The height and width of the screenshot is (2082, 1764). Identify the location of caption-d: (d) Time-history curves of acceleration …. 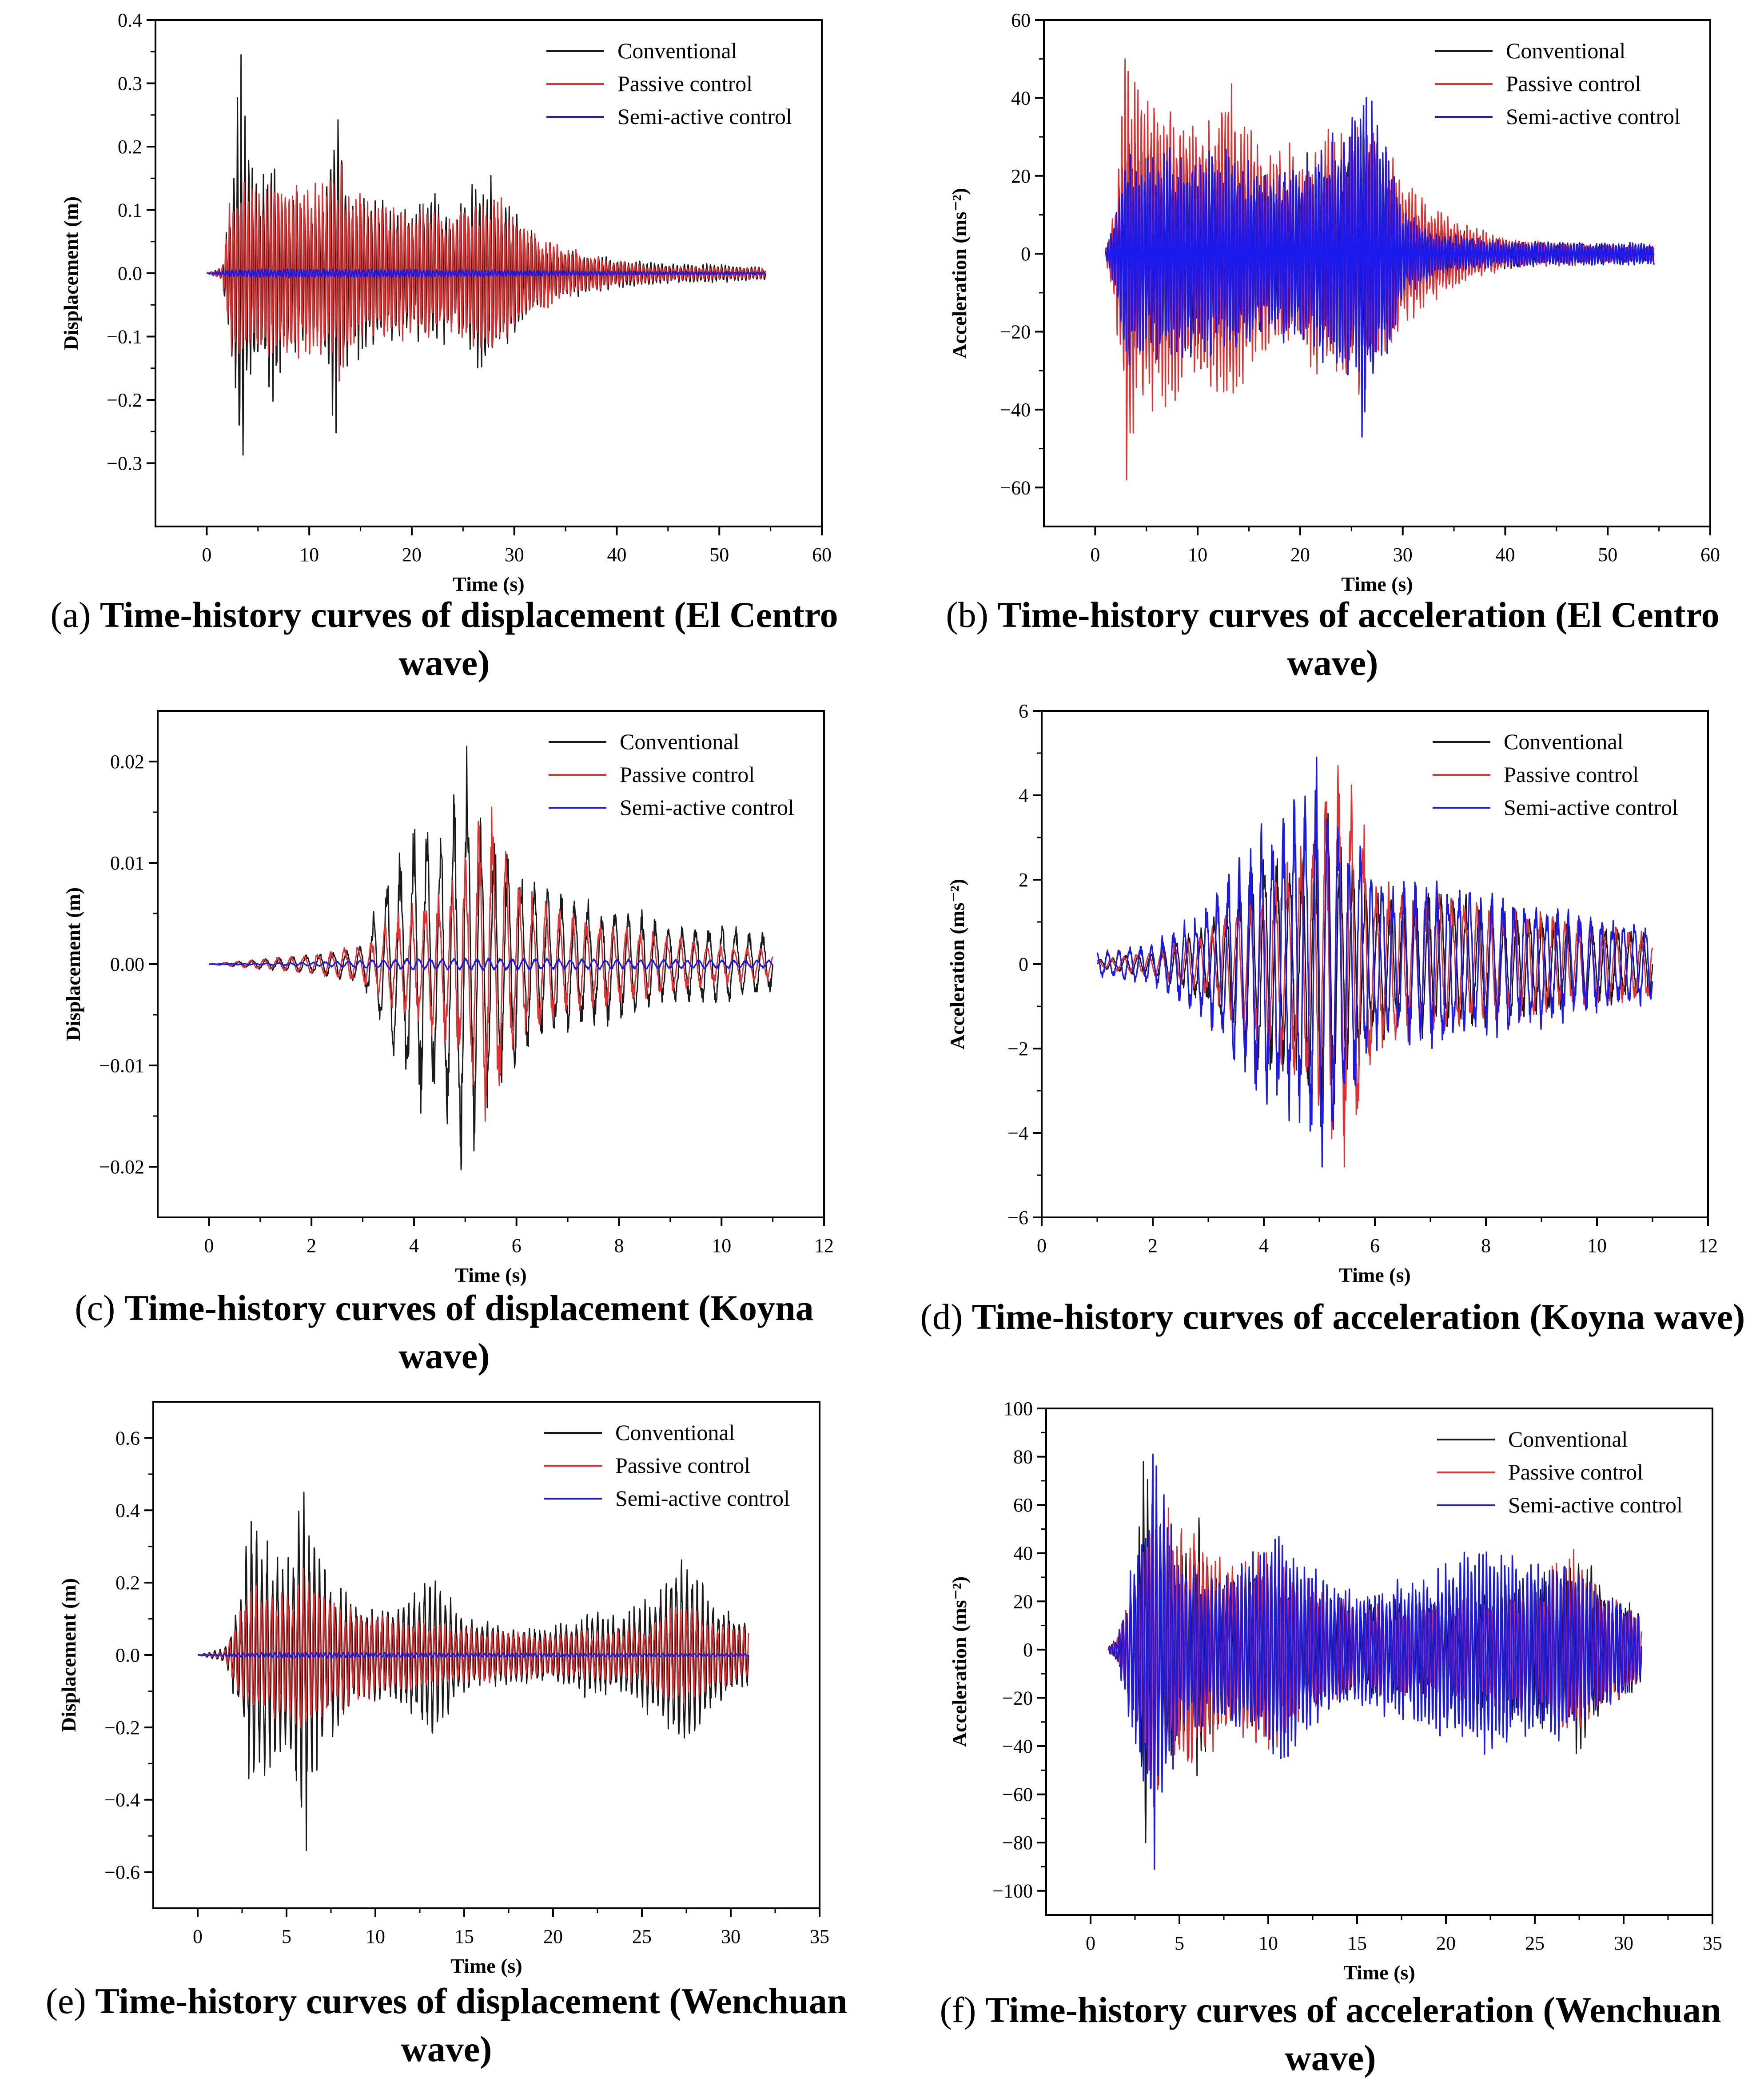
(1332, 1316).